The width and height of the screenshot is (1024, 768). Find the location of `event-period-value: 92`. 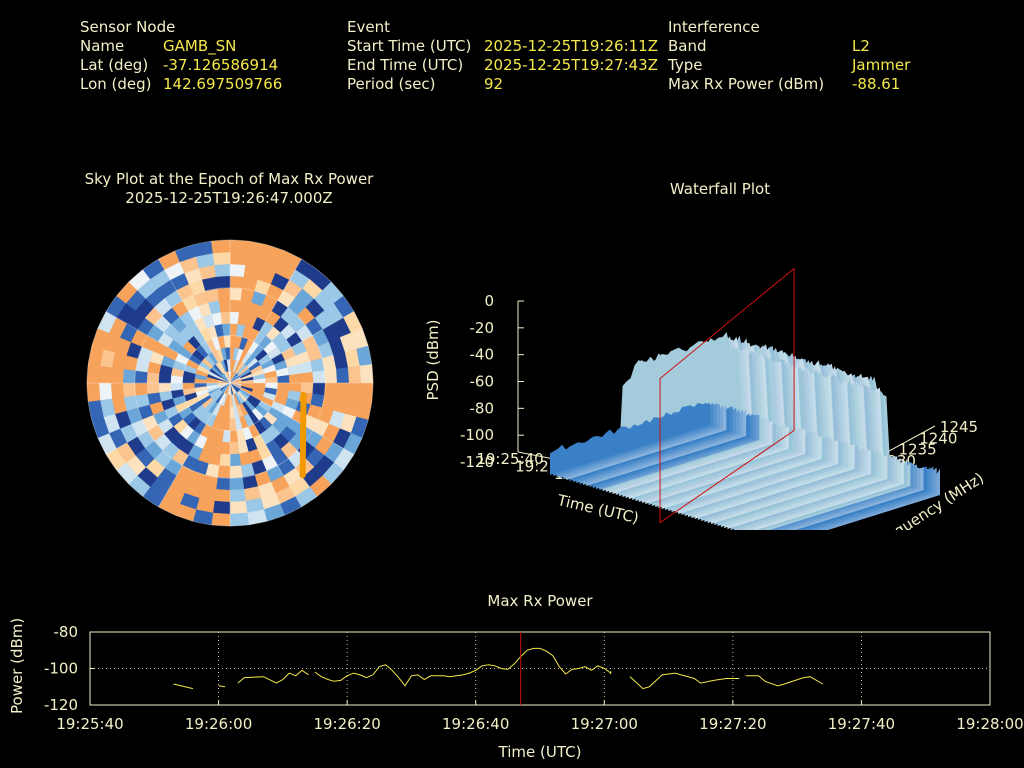

event-period-value: 92 is located at coordinates (494, 84).